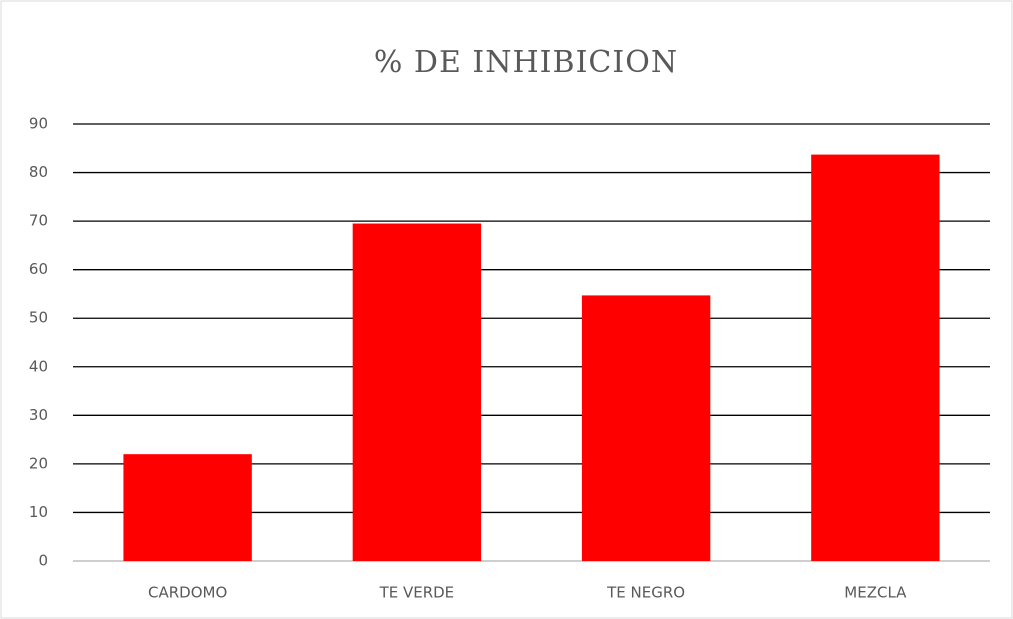 Image resolution: width=1013 pixels, height=619 pixels. What do you see at coordinates (526, 62) in the screenshot?
I see `chart-title: % DE INHIBICION` at bounding box center [526, 62].